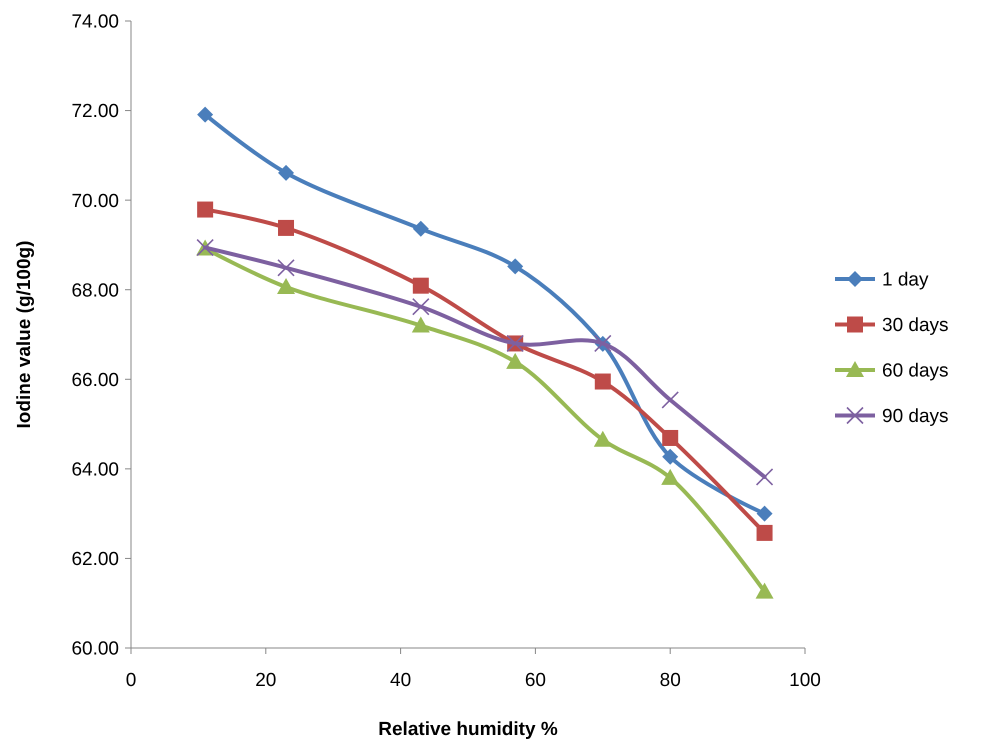  Describe the element at coordinates (95, 201) in the screenshot. I see `y-tick-label: 70.00` at that location.